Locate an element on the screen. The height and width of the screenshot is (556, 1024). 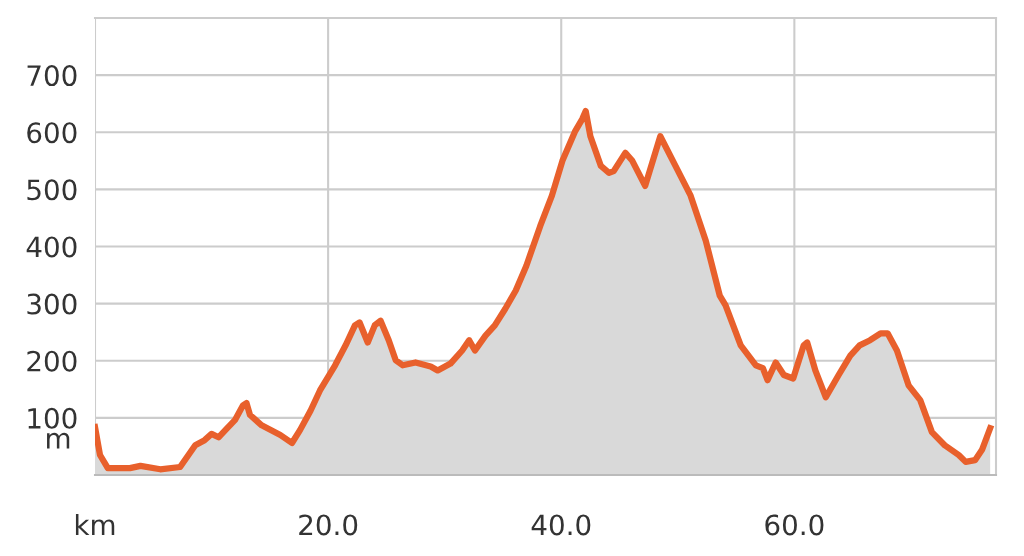
x-tick-label: 20.0 is located at coordinates (328, 525).